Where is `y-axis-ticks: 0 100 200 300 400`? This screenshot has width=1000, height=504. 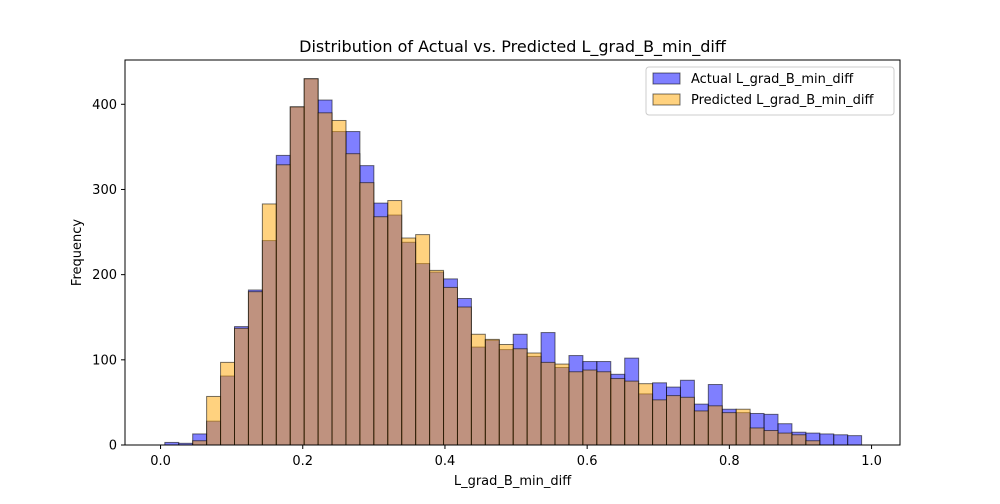
y-axis-ticks: 0 100 200 300 400 is located at coordinates (108, 276).